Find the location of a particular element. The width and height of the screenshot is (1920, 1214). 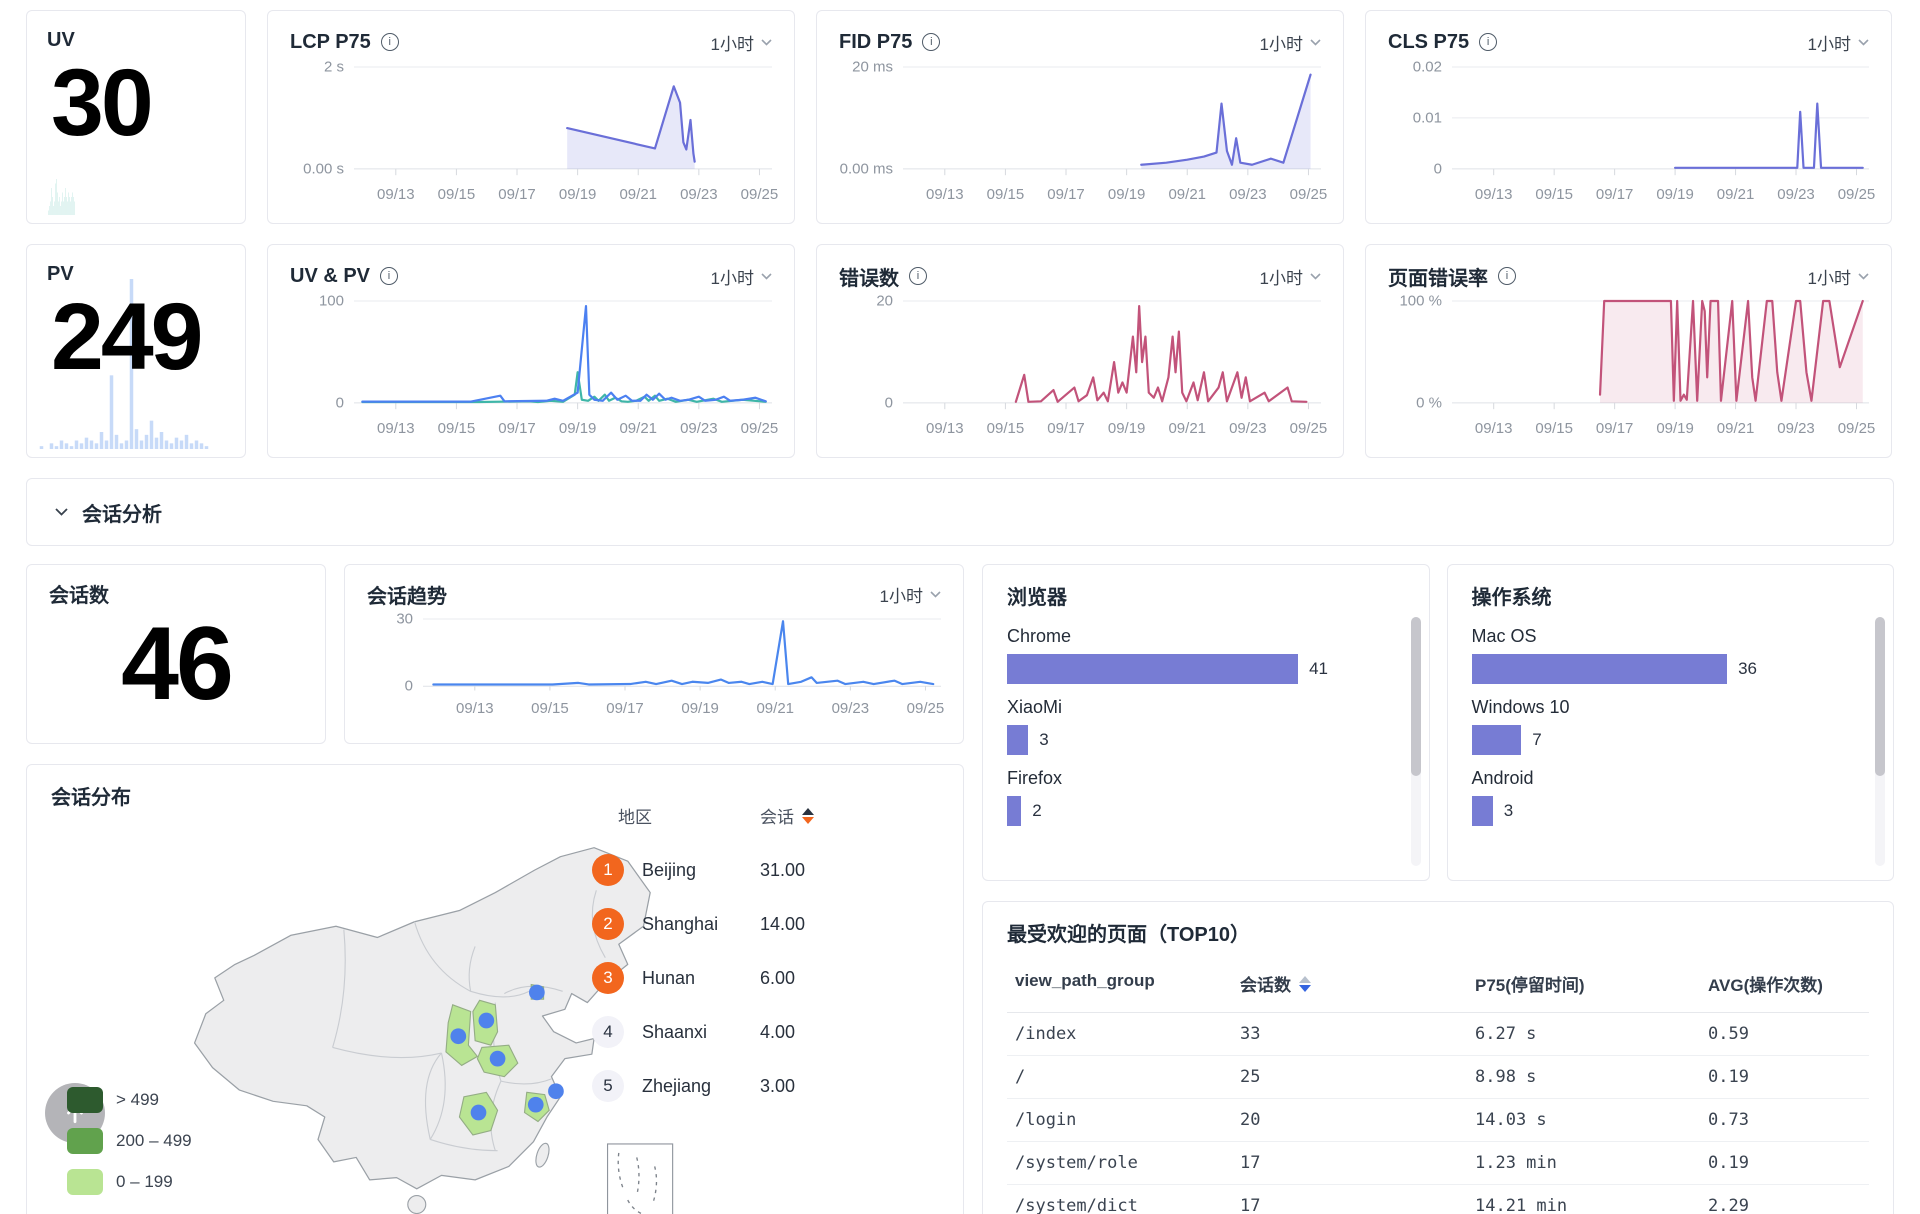

pv-kpi-card: PV 249 is located at coordinates (136, 351).